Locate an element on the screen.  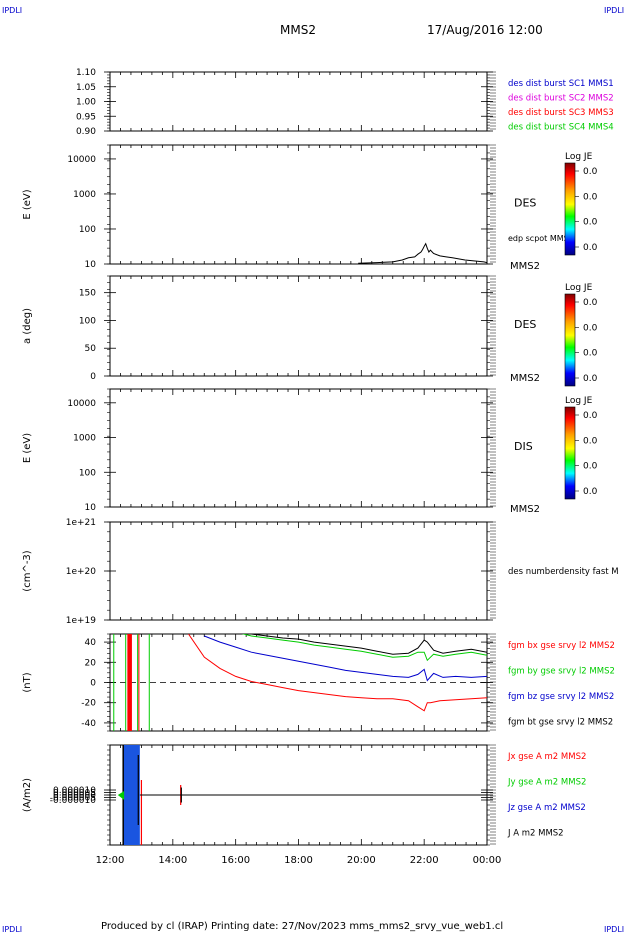
p1-legend-entry: des dist burst SC4 MMS4 is located at coordinates (561, 128).